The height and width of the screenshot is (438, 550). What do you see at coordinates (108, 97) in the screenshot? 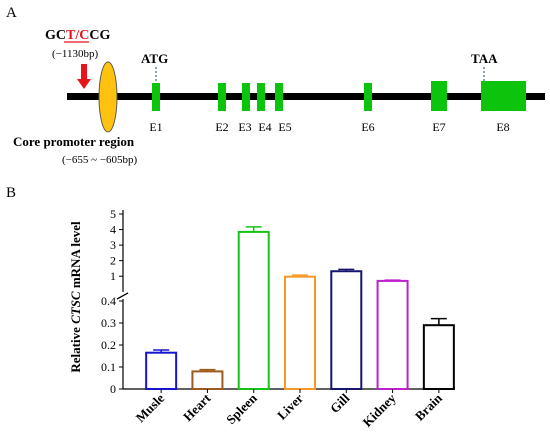
I see `promoter-ellipse` at bounding box center [108, 97].